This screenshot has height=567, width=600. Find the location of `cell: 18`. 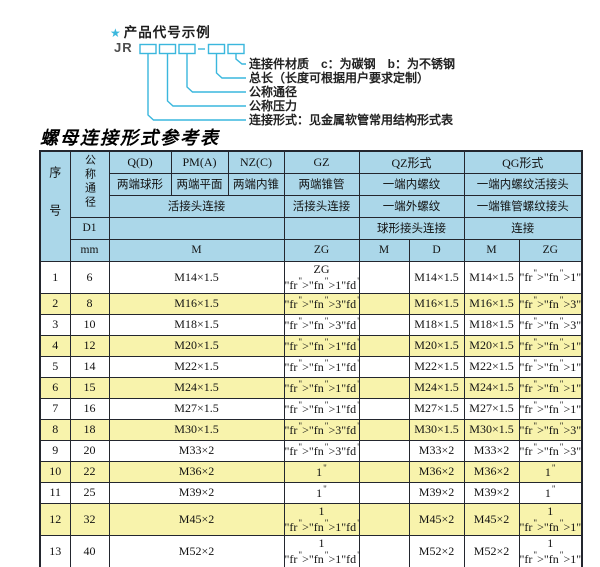

cell: 18 is located at coordinates (89, 429).